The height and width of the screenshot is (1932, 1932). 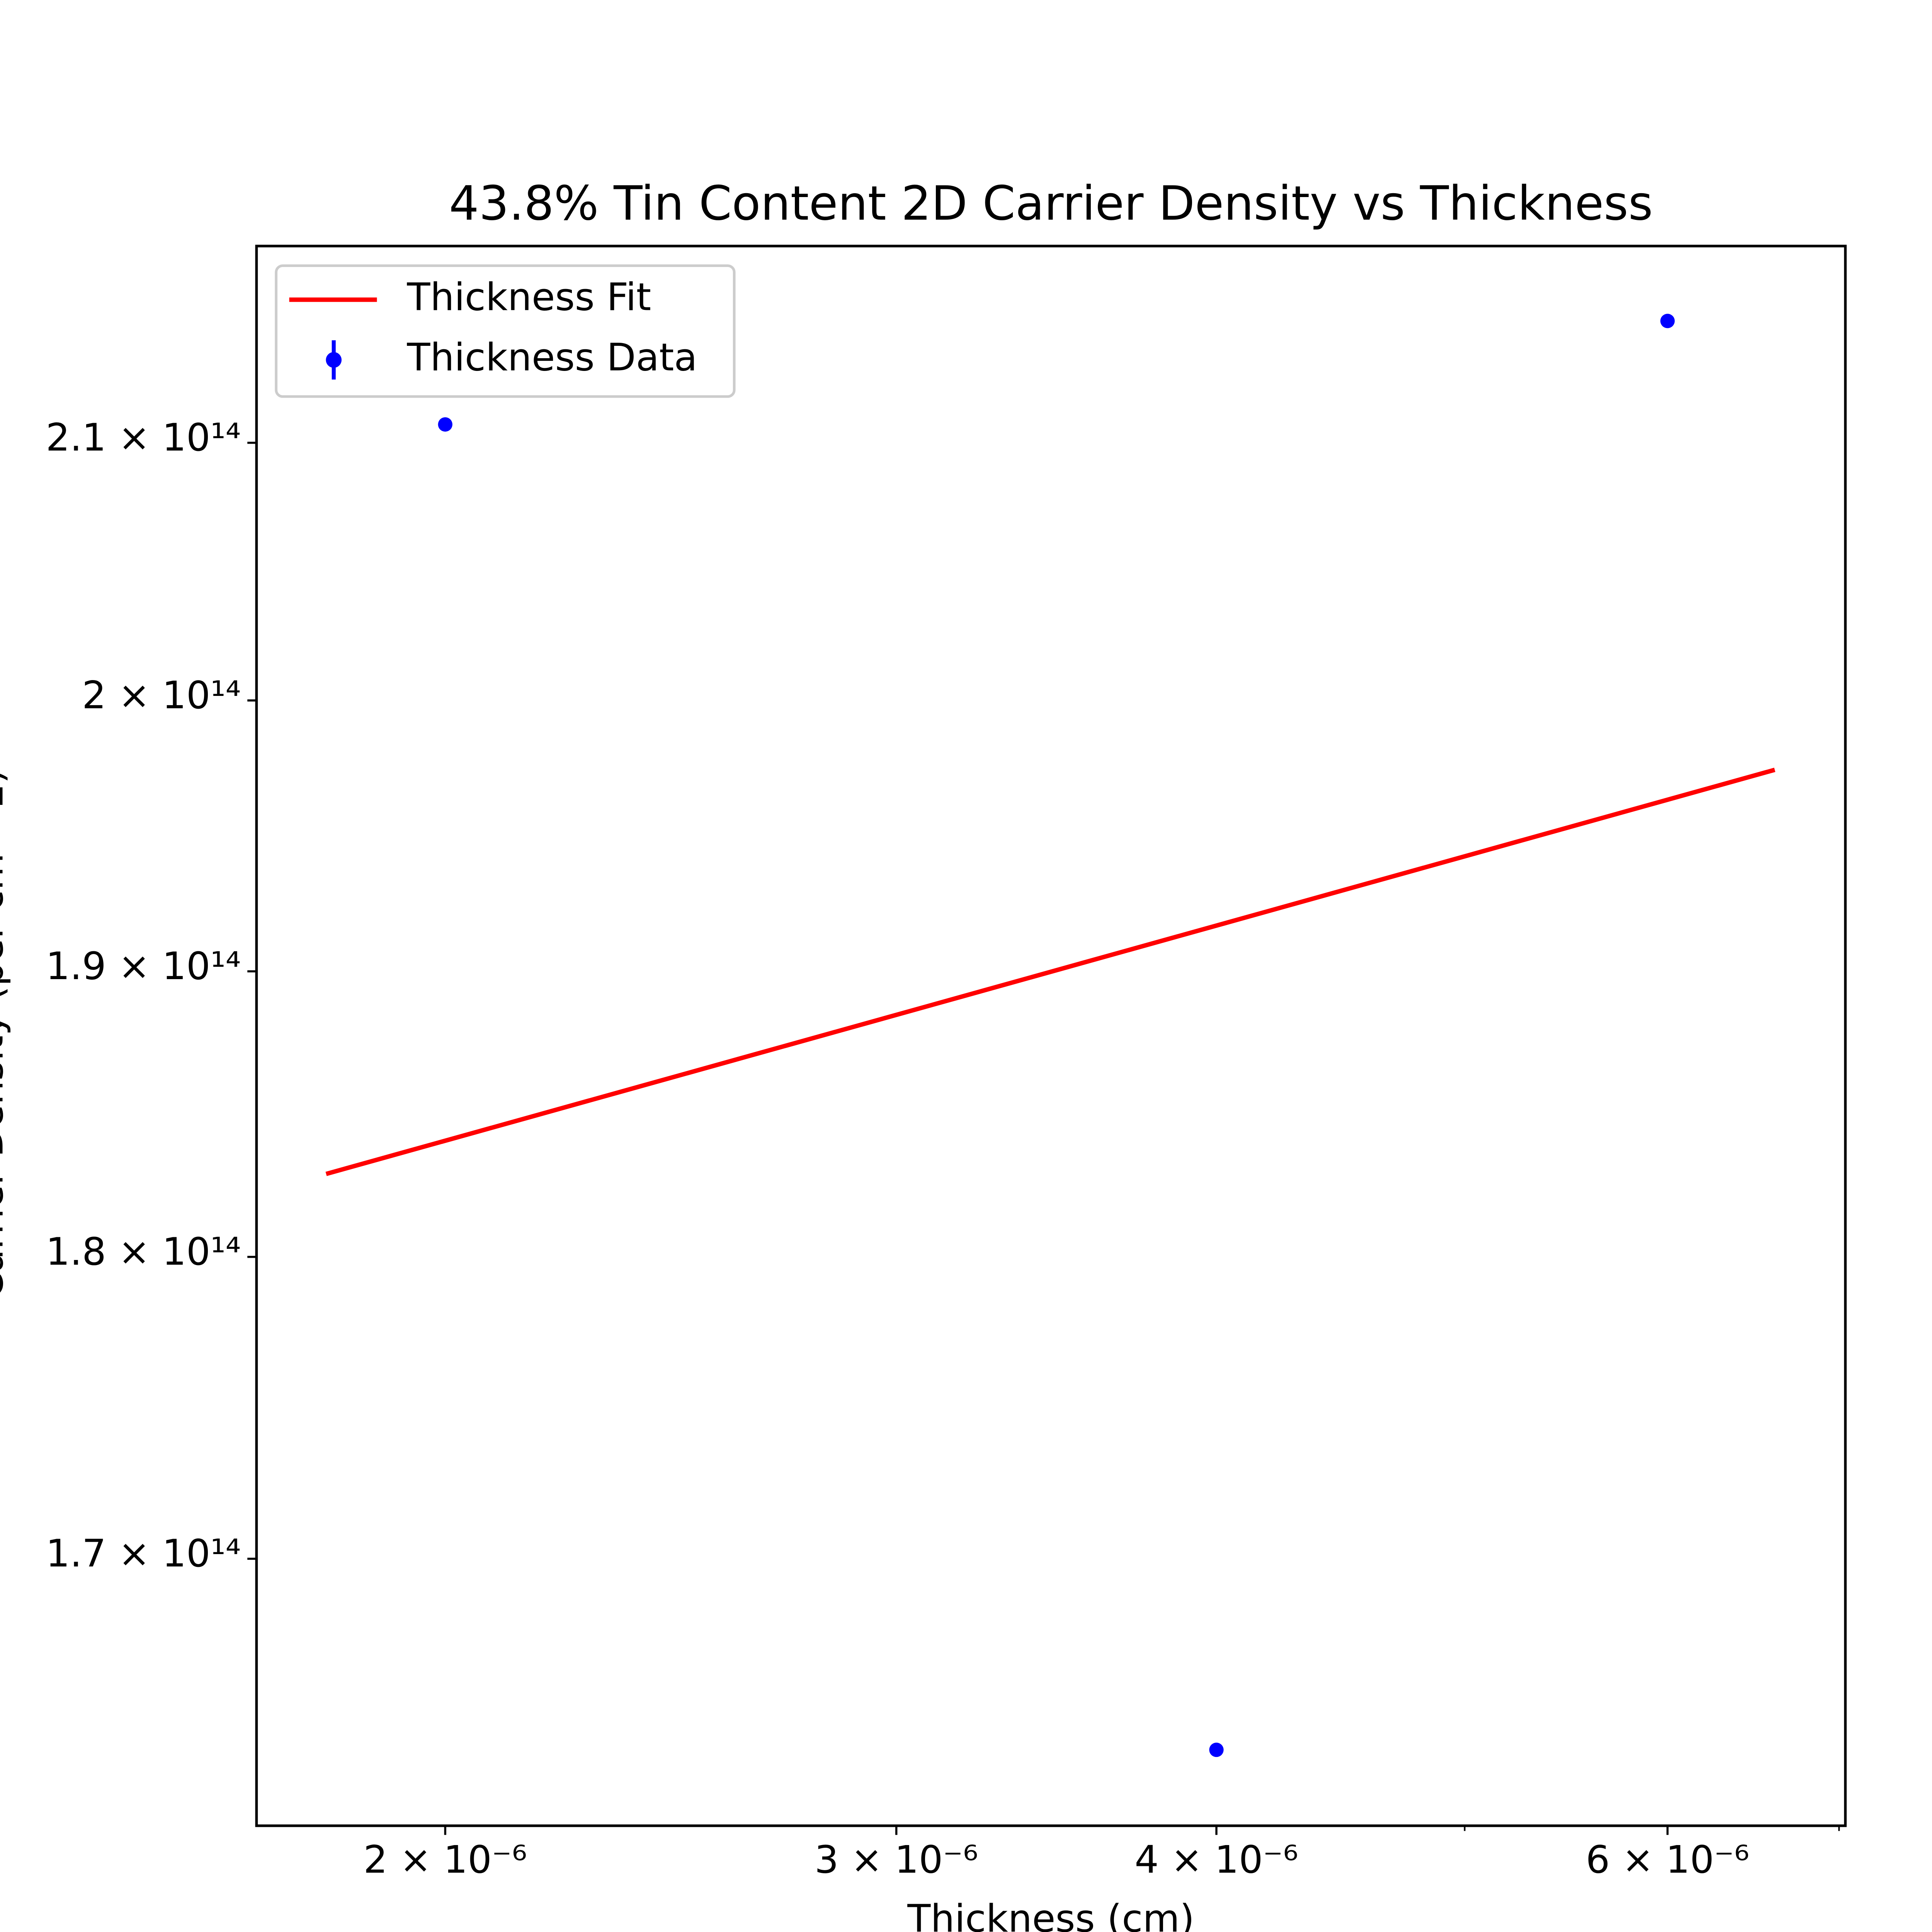 I want to click on x-tick-label: 3 × 10⁻⁶, so click(x=897, y=1860).